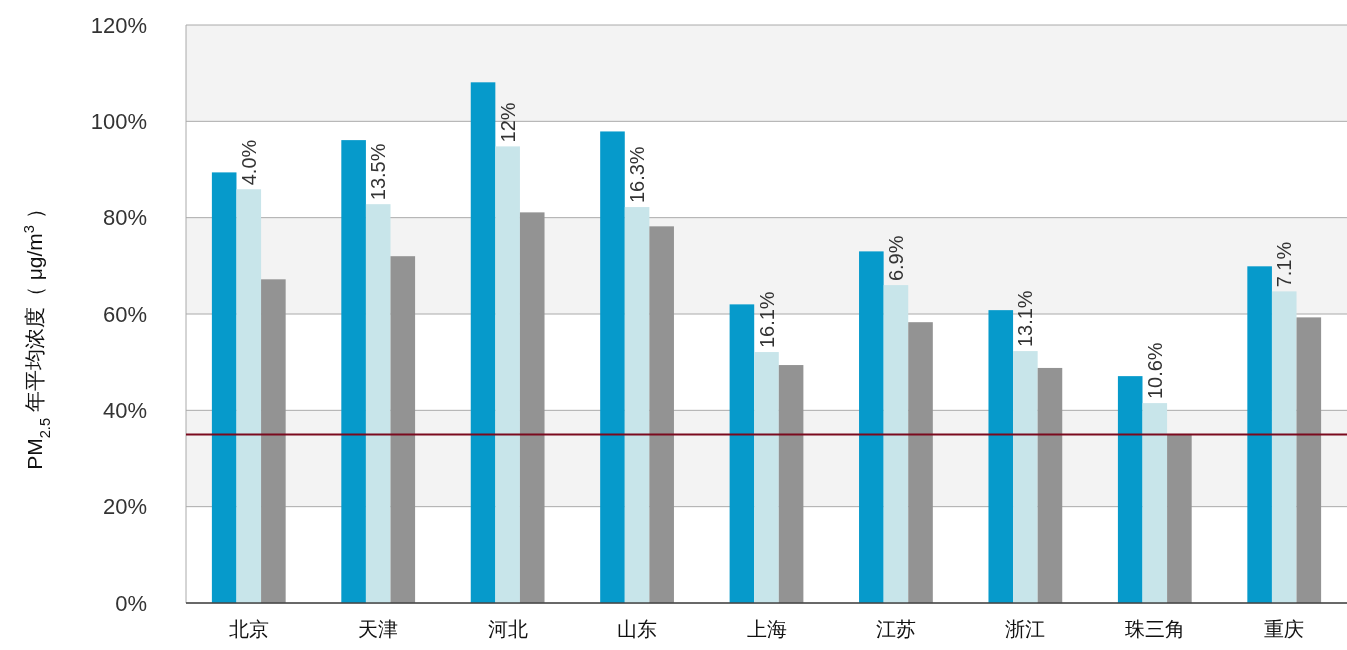 The height and width of the screenshot is (650, 1347). I want to click on y-tick-label: 20%, so click(124, 507).